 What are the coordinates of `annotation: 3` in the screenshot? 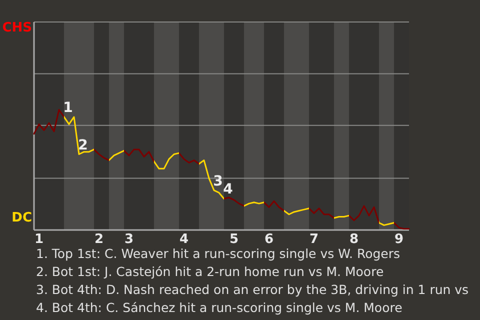 It's located at (218, 181).